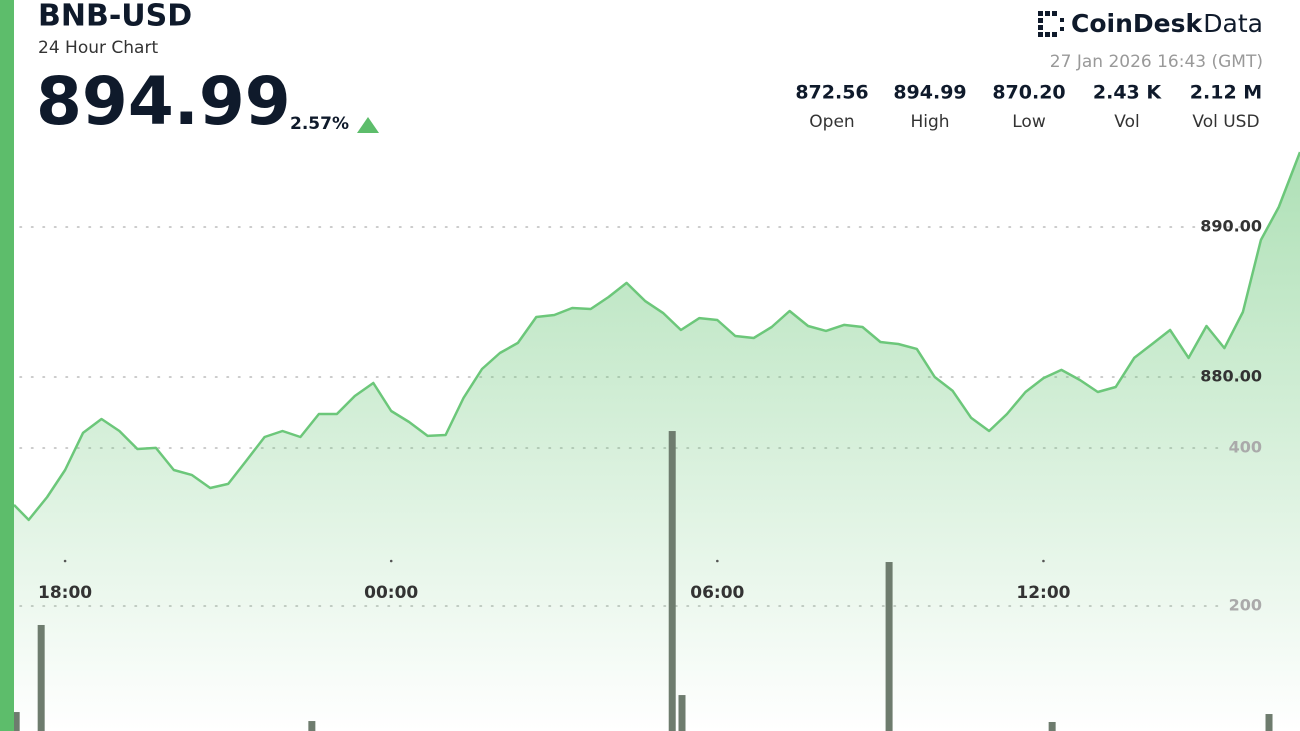  What do you see at coordinates (1051, 24) in the screenshot?
I see `logo-icon` at bounding box center [1051, 24].